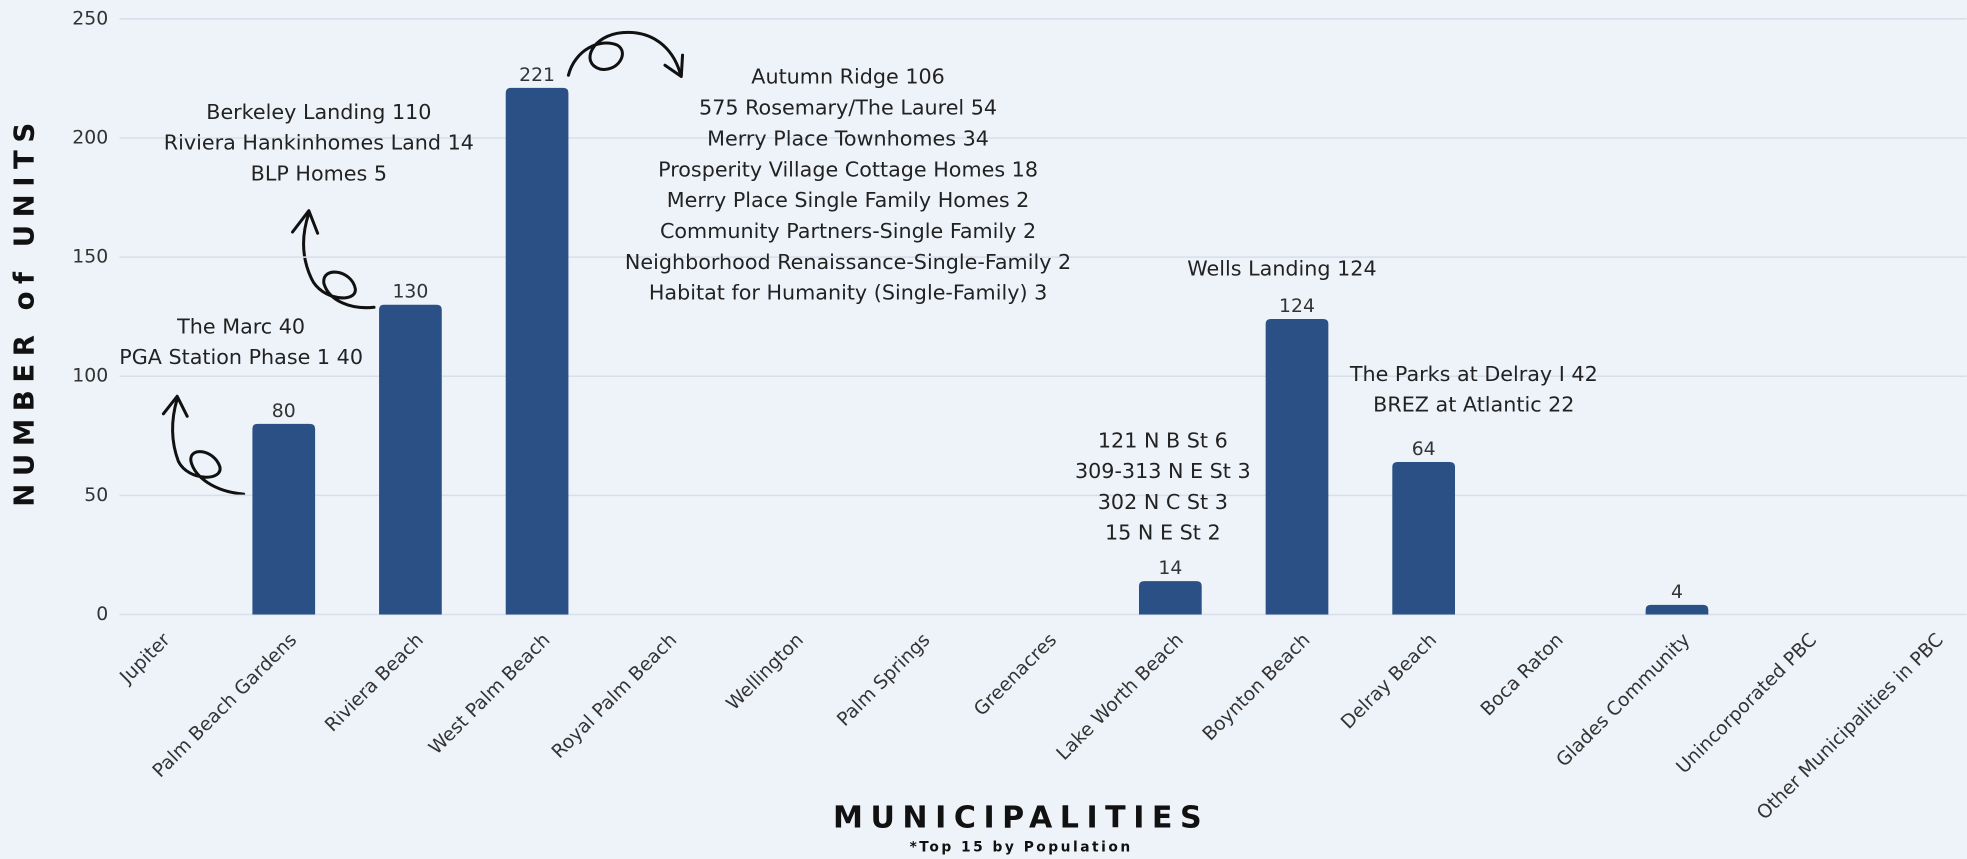 The width and height of the screenshot is (1967, 859). Describe the element at coordinates (848, 262) in the screenshot. I see `annotation: Neighborhood Renaissance-Single-Family 2` at that location.